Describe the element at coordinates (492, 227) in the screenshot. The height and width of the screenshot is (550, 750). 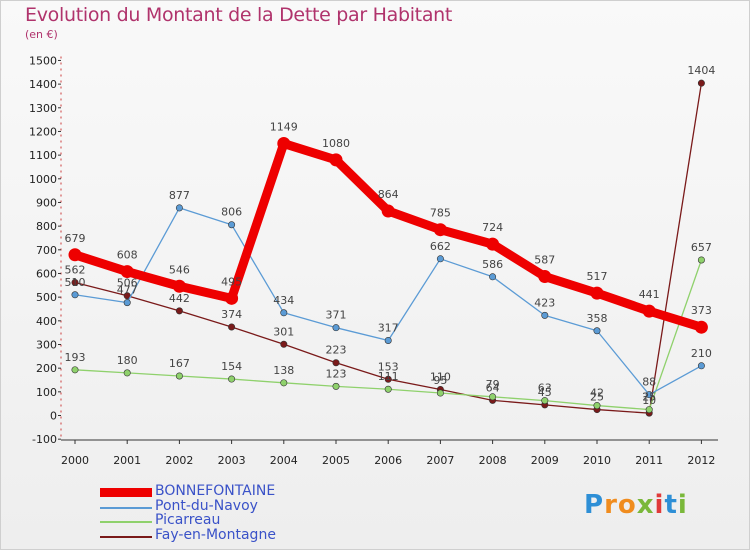
I see `data-label-bonnefontaine: 724` at that location.